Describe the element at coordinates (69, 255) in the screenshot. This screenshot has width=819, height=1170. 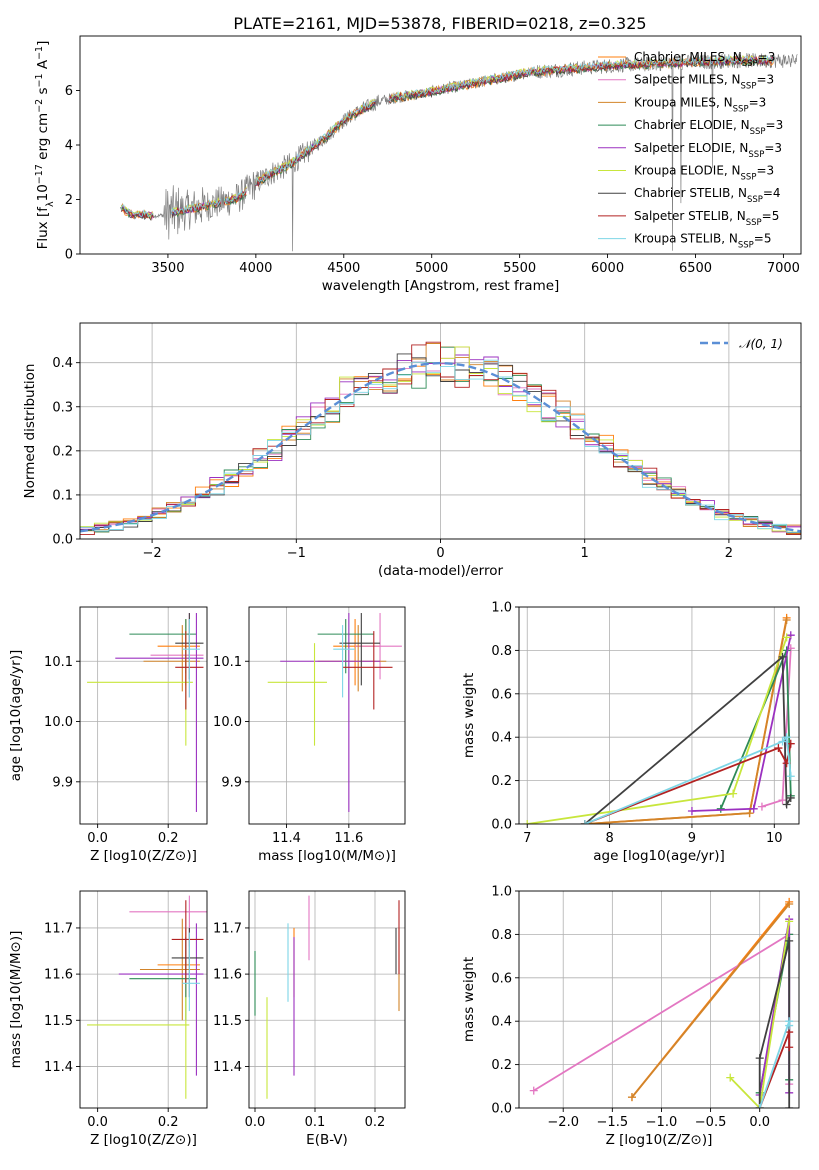
I see `y-tick-label: 0` at that location.